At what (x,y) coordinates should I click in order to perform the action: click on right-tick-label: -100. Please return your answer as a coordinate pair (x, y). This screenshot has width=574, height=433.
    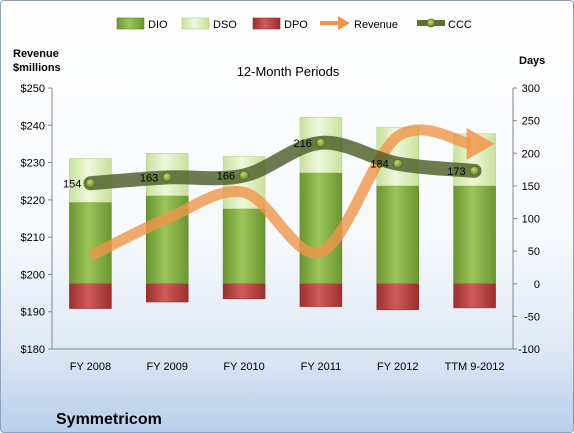
    Looking at the image, I should click on (529, 350).